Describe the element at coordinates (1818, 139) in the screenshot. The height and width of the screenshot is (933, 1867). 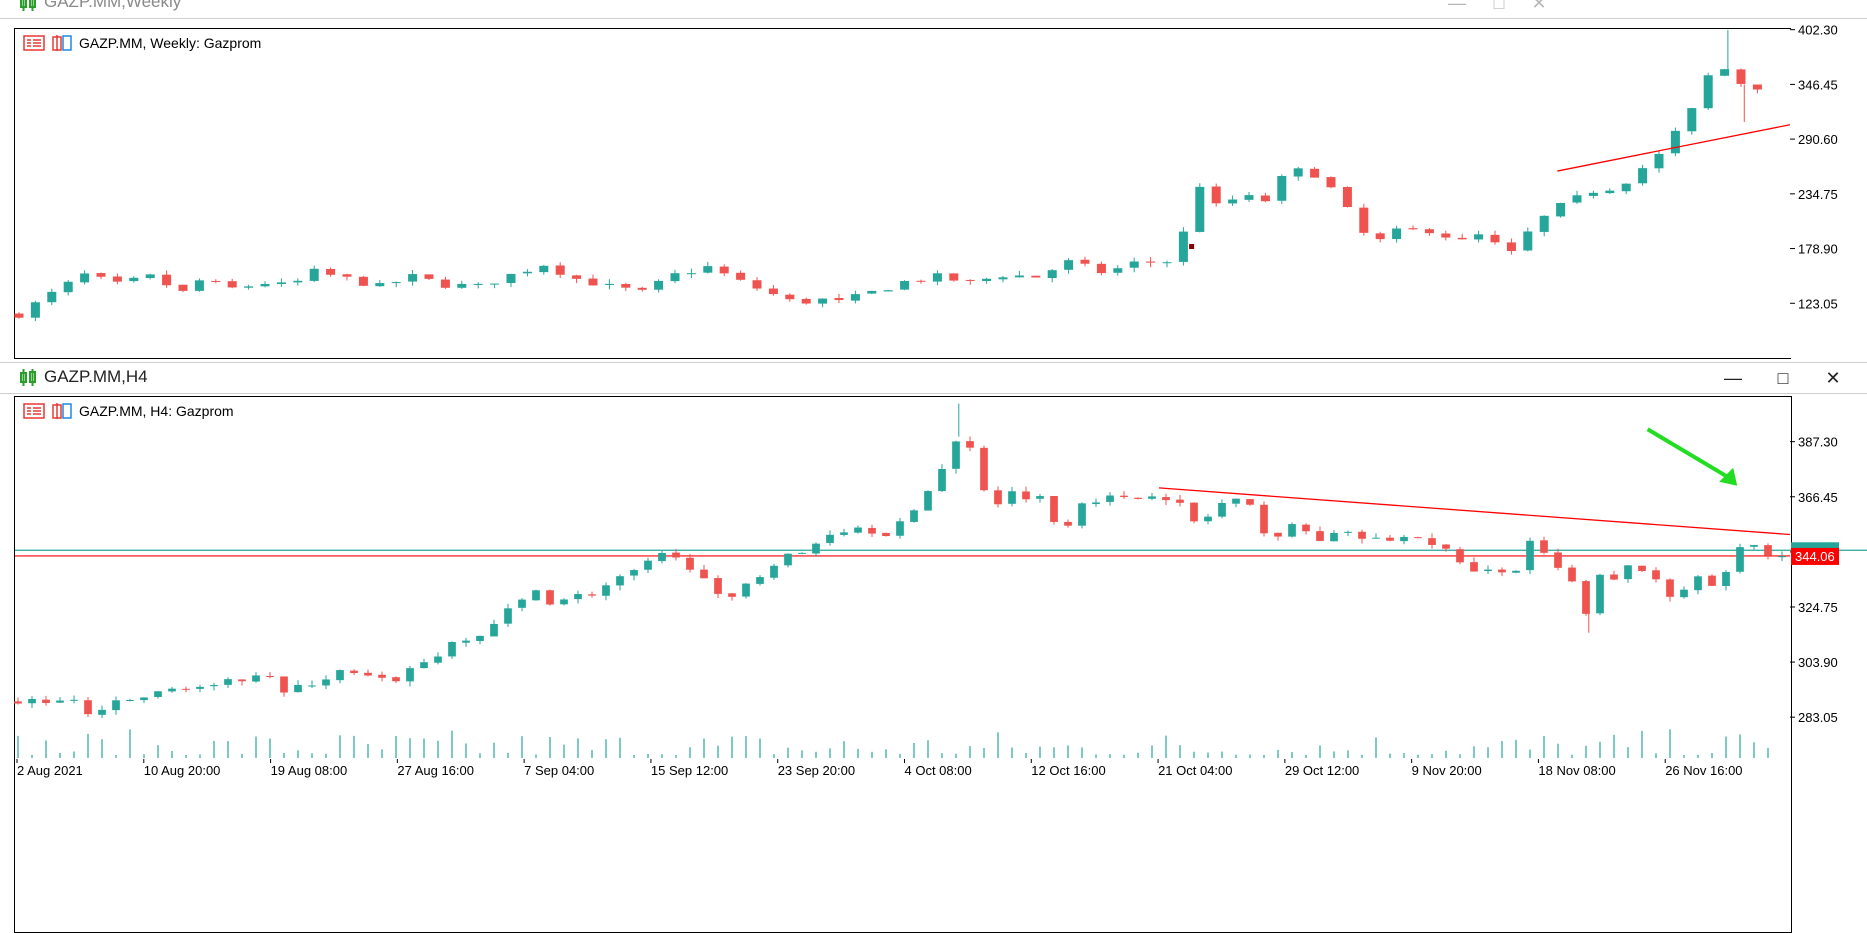
I see `y-tick-label: 290.60` at that location.